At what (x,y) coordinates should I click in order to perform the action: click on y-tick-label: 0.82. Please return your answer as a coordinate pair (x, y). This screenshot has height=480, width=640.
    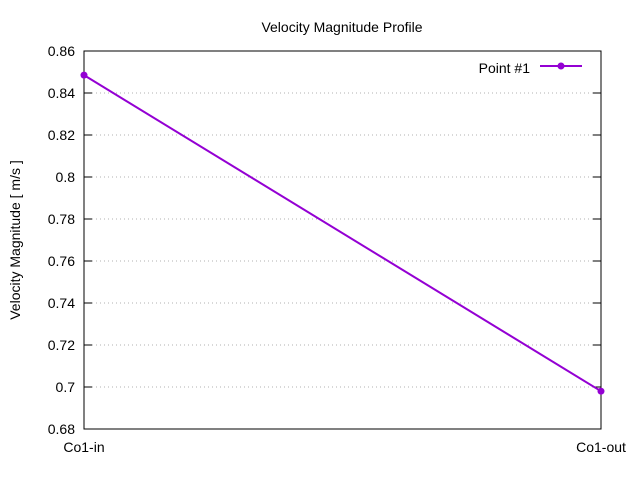
    Looking at the image, I should click on (61, 135).